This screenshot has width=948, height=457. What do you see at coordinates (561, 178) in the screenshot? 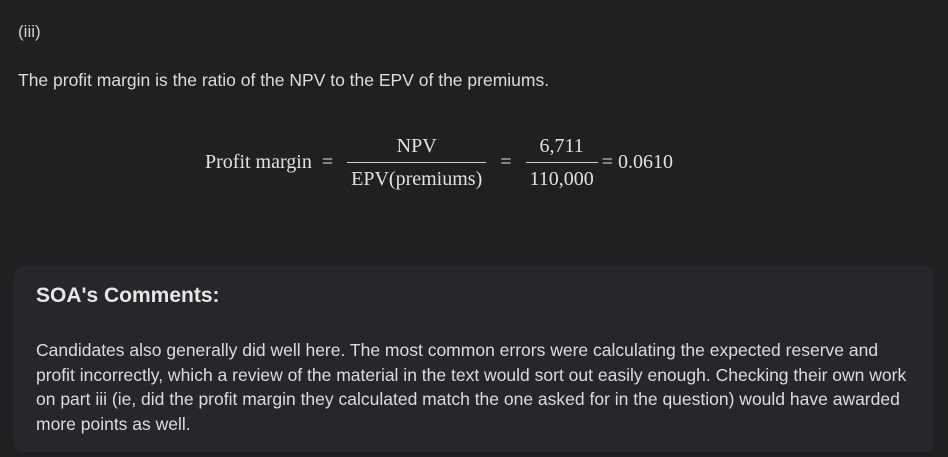
I see `fraction-denominator: 110,000` at bounding box center [561, 178].